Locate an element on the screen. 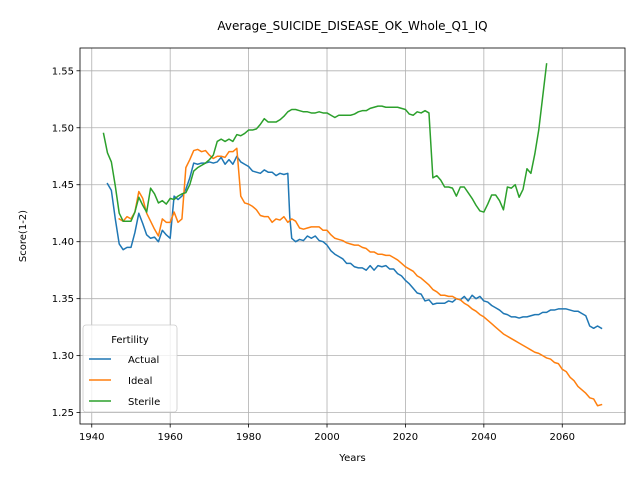 The image size is (640, 480). y-tick-label: 1.40 is located at coordinates (63, 242).